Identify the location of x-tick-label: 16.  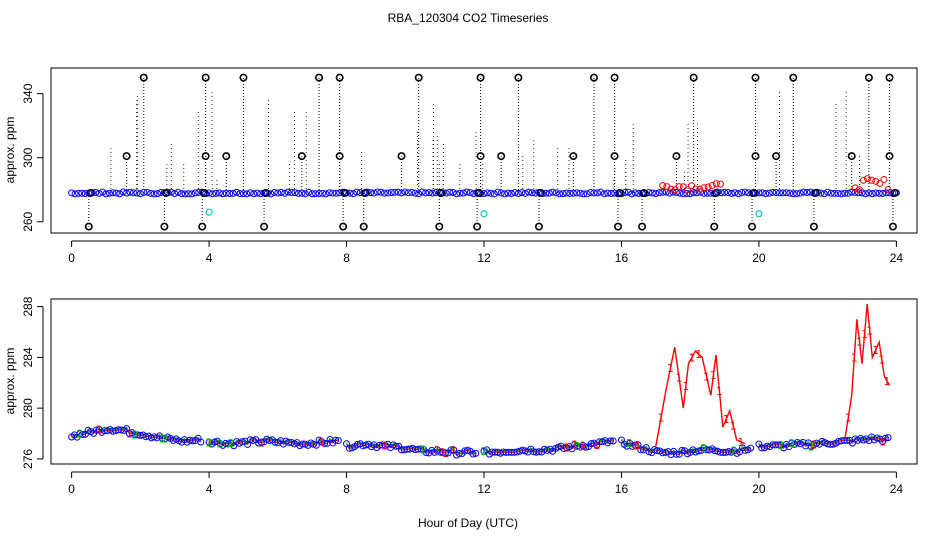
(622, 489).